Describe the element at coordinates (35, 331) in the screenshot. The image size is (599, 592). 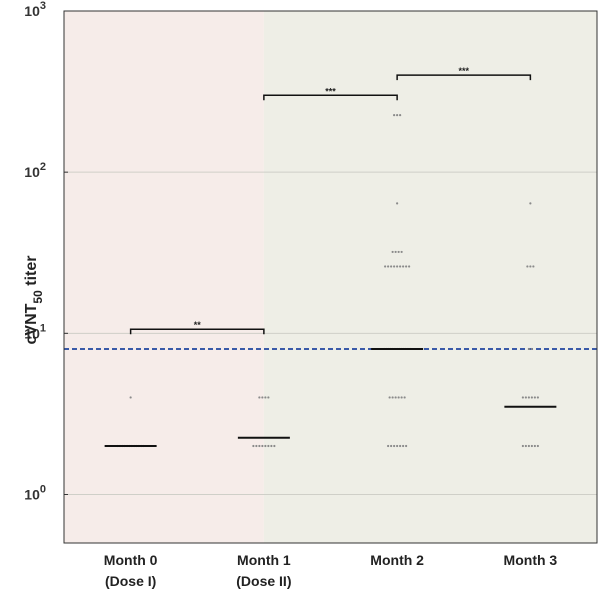
I see `y-tick-label-1: 10¹` at that location.